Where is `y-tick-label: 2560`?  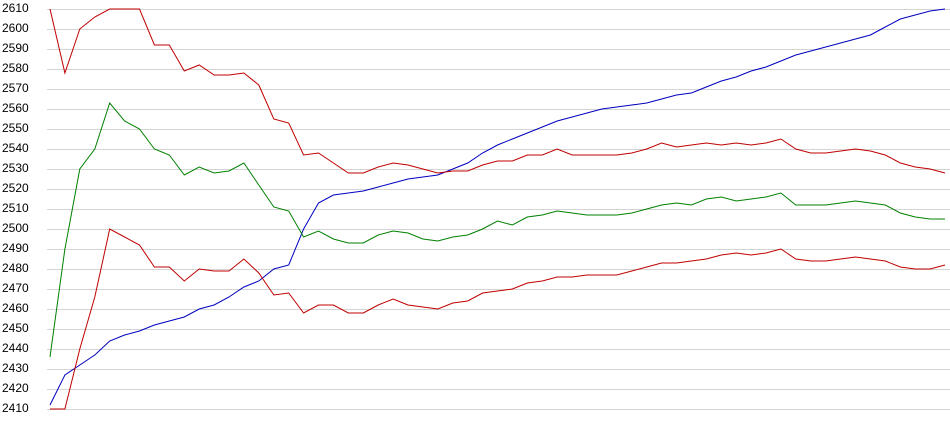
y-tick-label: 2560 is located at coordinates (15, 108).